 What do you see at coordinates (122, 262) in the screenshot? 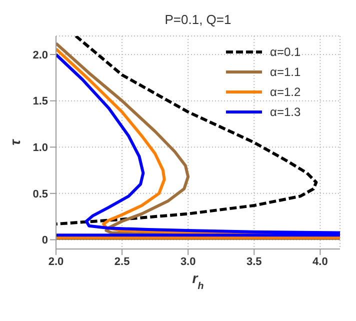
I see `x-tick-label: 2.5` at bounding box center [122, 262].